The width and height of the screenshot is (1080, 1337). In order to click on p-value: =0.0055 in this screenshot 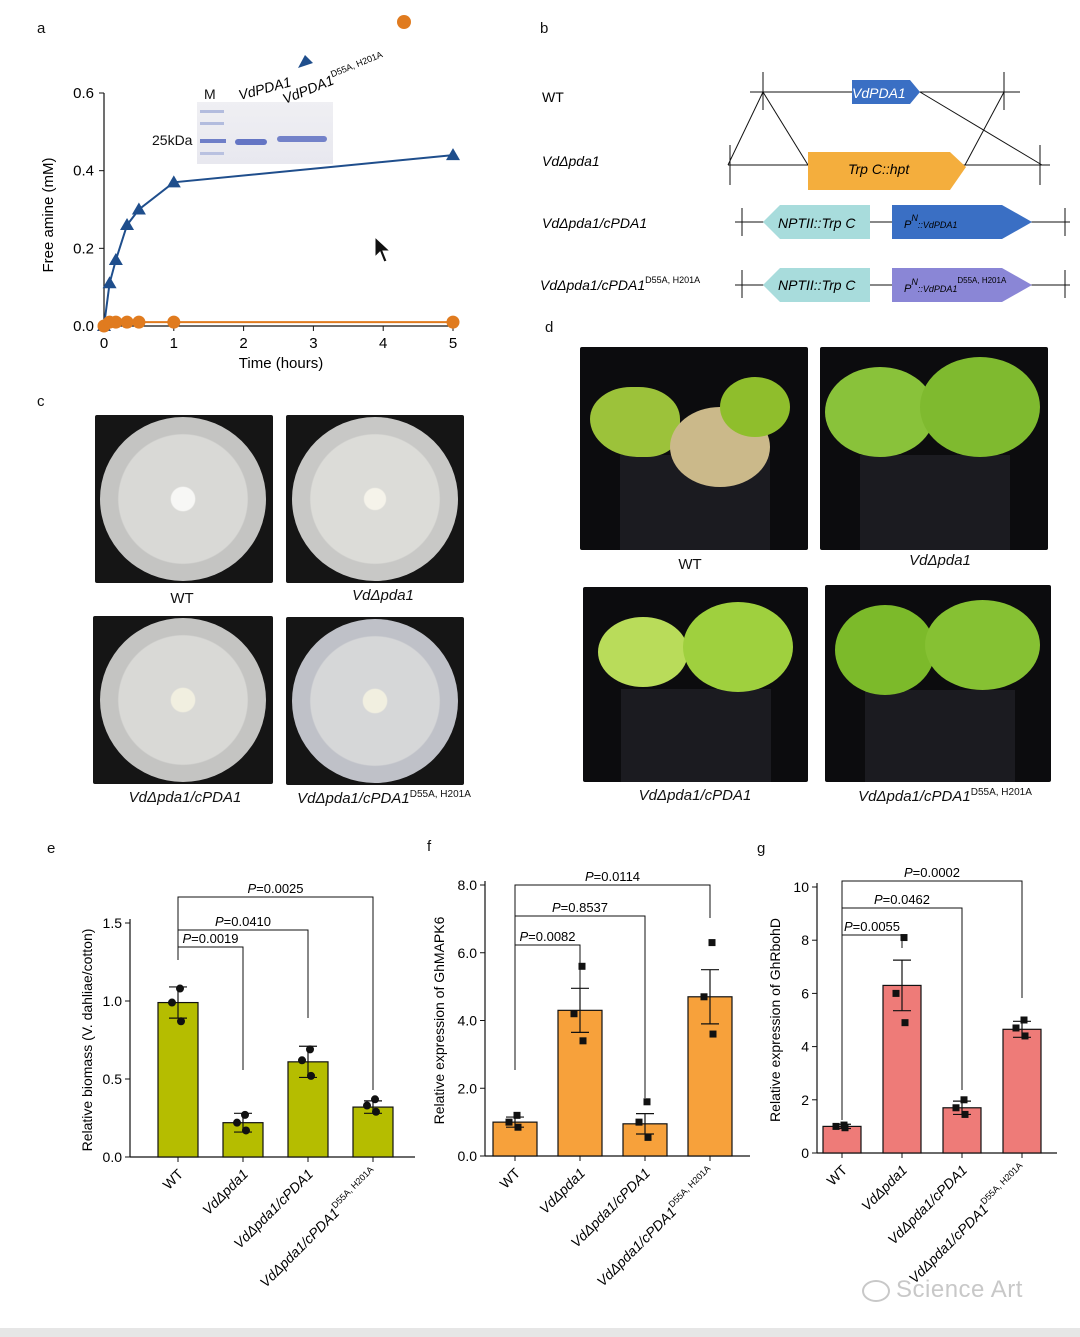, I will do `click(876, 926)`.